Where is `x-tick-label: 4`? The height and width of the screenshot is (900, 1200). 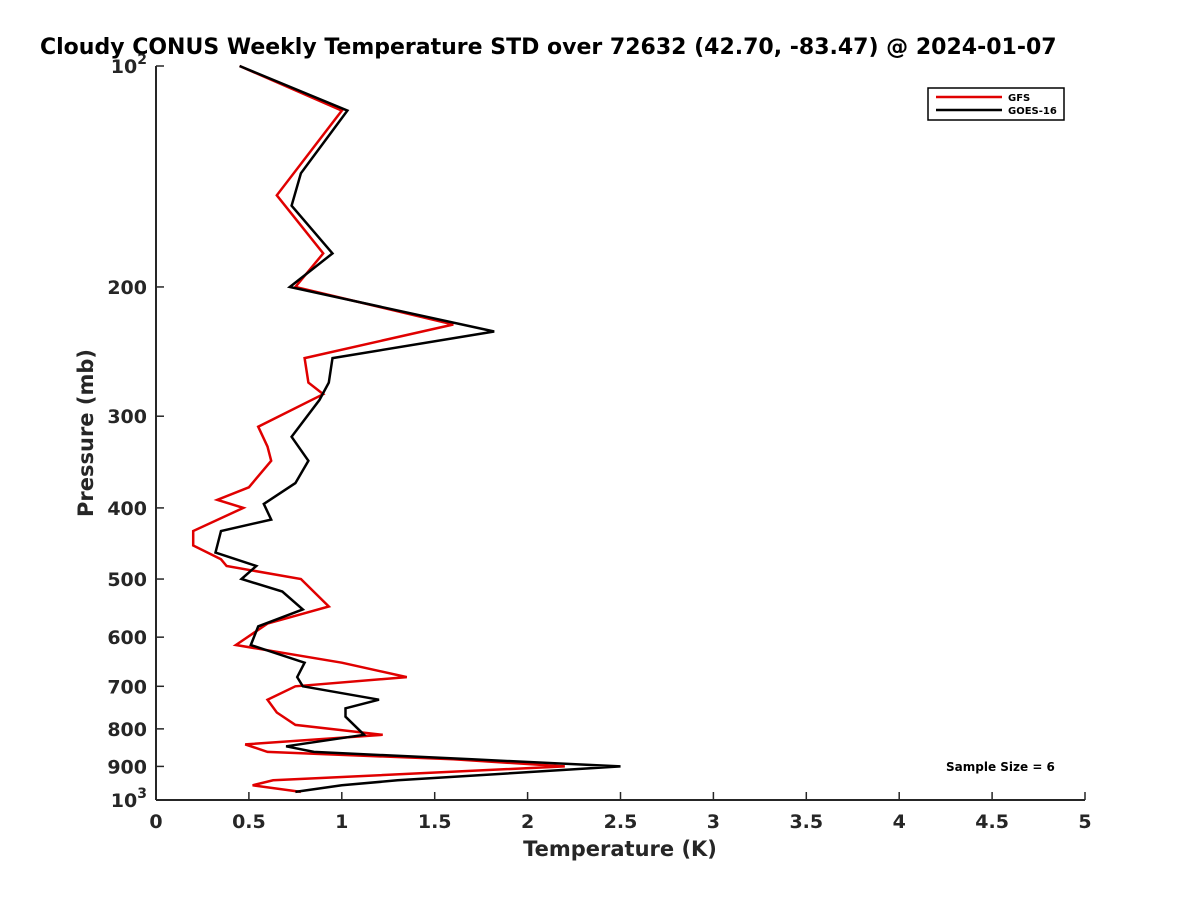
x-tick-label: 4 is located at coordinates (899, 822).